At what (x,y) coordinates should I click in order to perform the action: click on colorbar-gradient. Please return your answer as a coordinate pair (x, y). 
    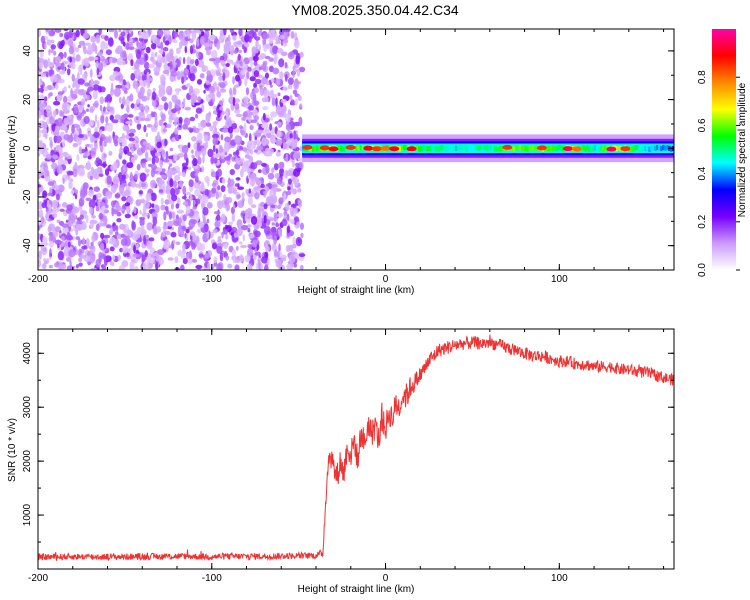
    Looking at the image, I should click on (724, 149).